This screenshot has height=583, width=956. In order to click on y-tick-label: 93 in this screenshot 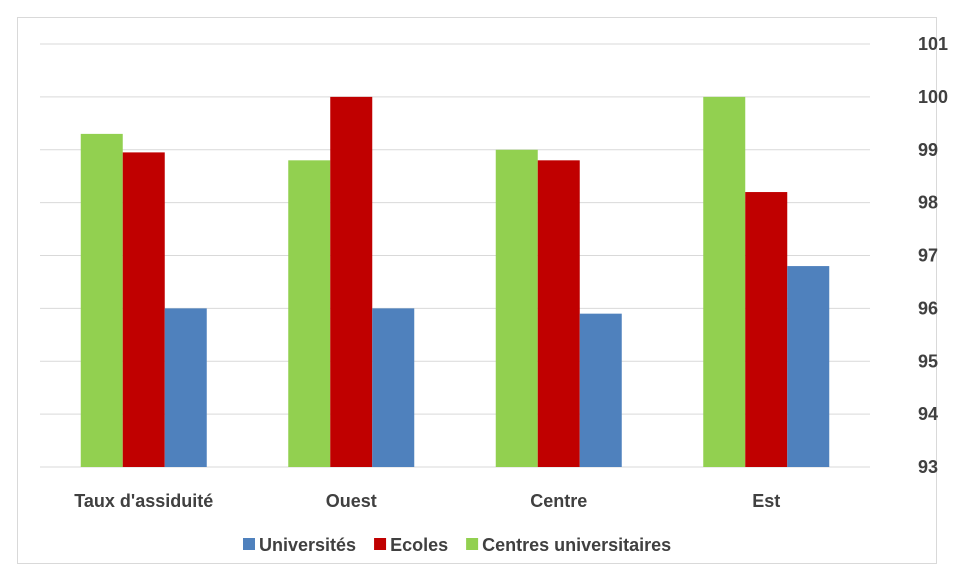, I will do `click(928, 467)`.